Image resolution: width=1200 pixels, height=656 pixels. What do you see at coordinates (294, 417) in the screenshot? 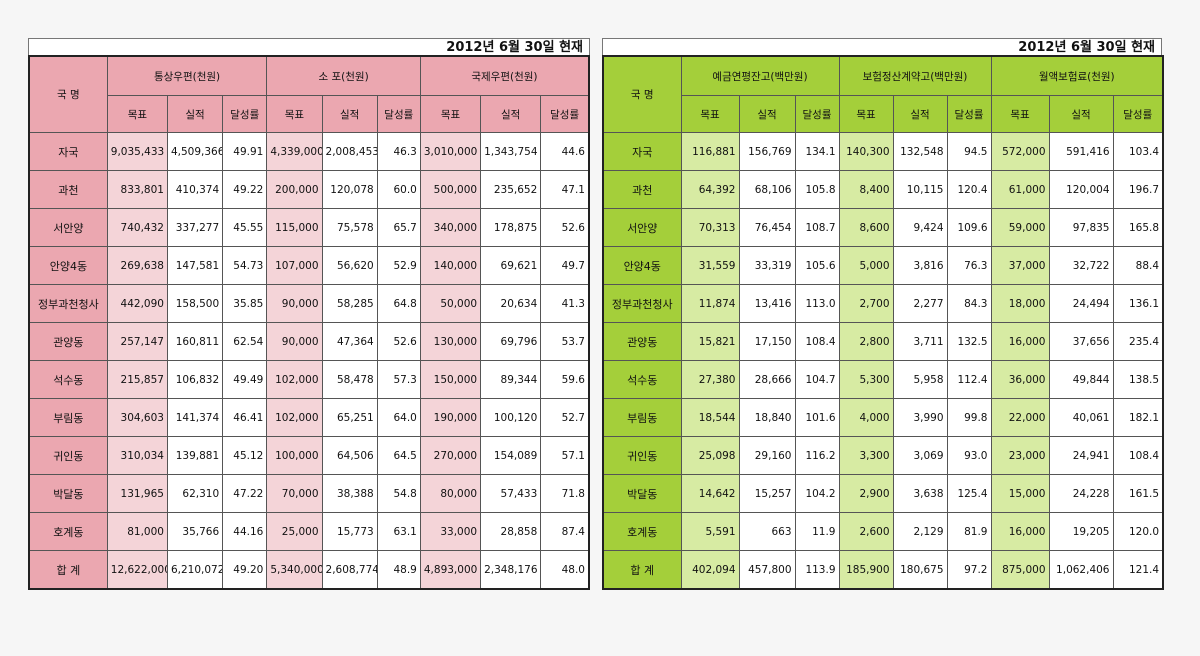
I see `value-cell: 102,000` at bounding box center [294, 417].